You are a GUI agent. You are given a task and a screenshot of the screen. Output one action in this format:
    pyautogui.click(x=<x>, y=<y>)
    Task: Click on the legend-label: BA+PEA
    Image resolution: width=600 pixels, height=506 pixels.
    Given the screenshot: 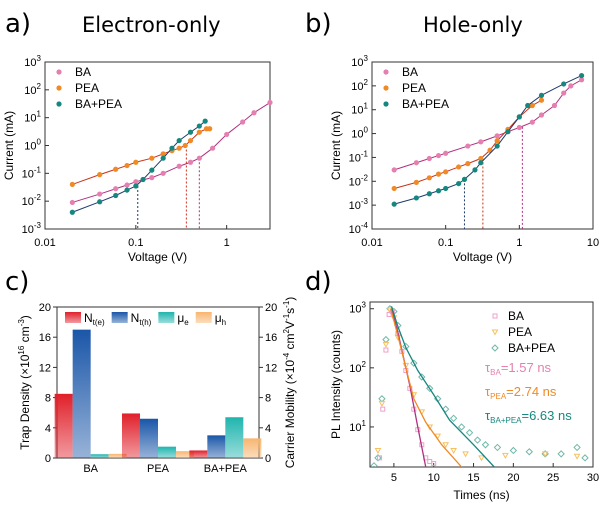 What is the action you would take?
    pyautogui.click(x=98, y=104)
    